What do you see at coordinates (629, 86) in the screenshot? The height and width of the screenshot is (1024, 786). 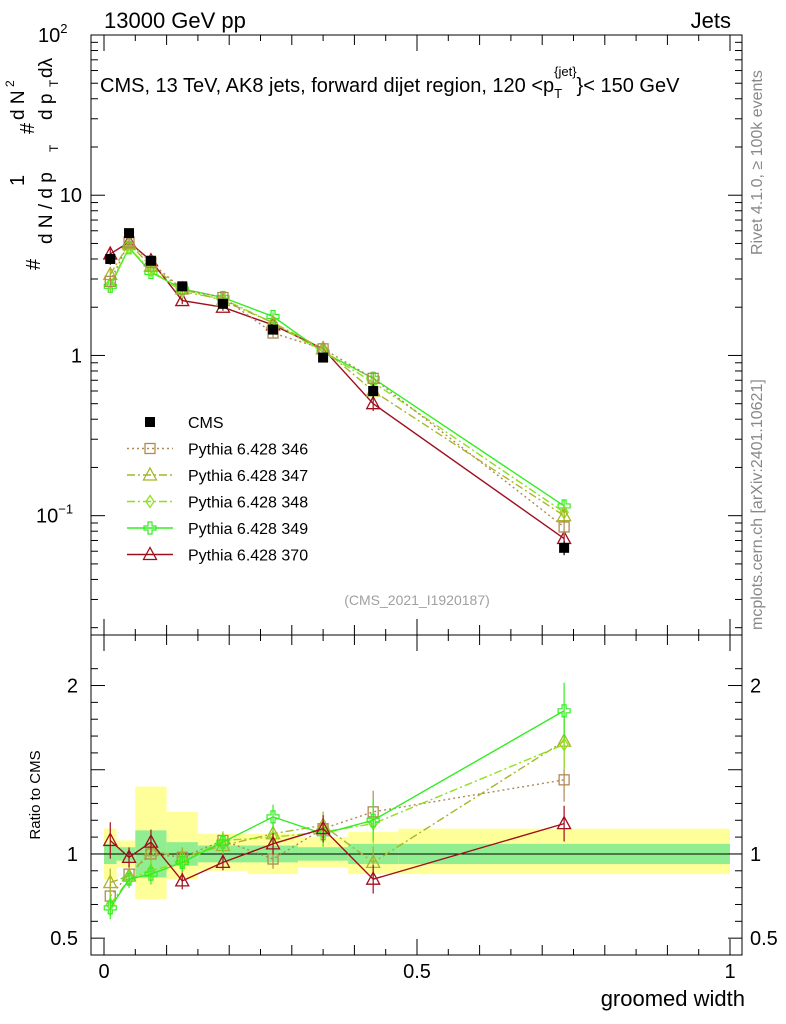 I see `title-post: }< 150 GeV` at bounding box center [629, 86].